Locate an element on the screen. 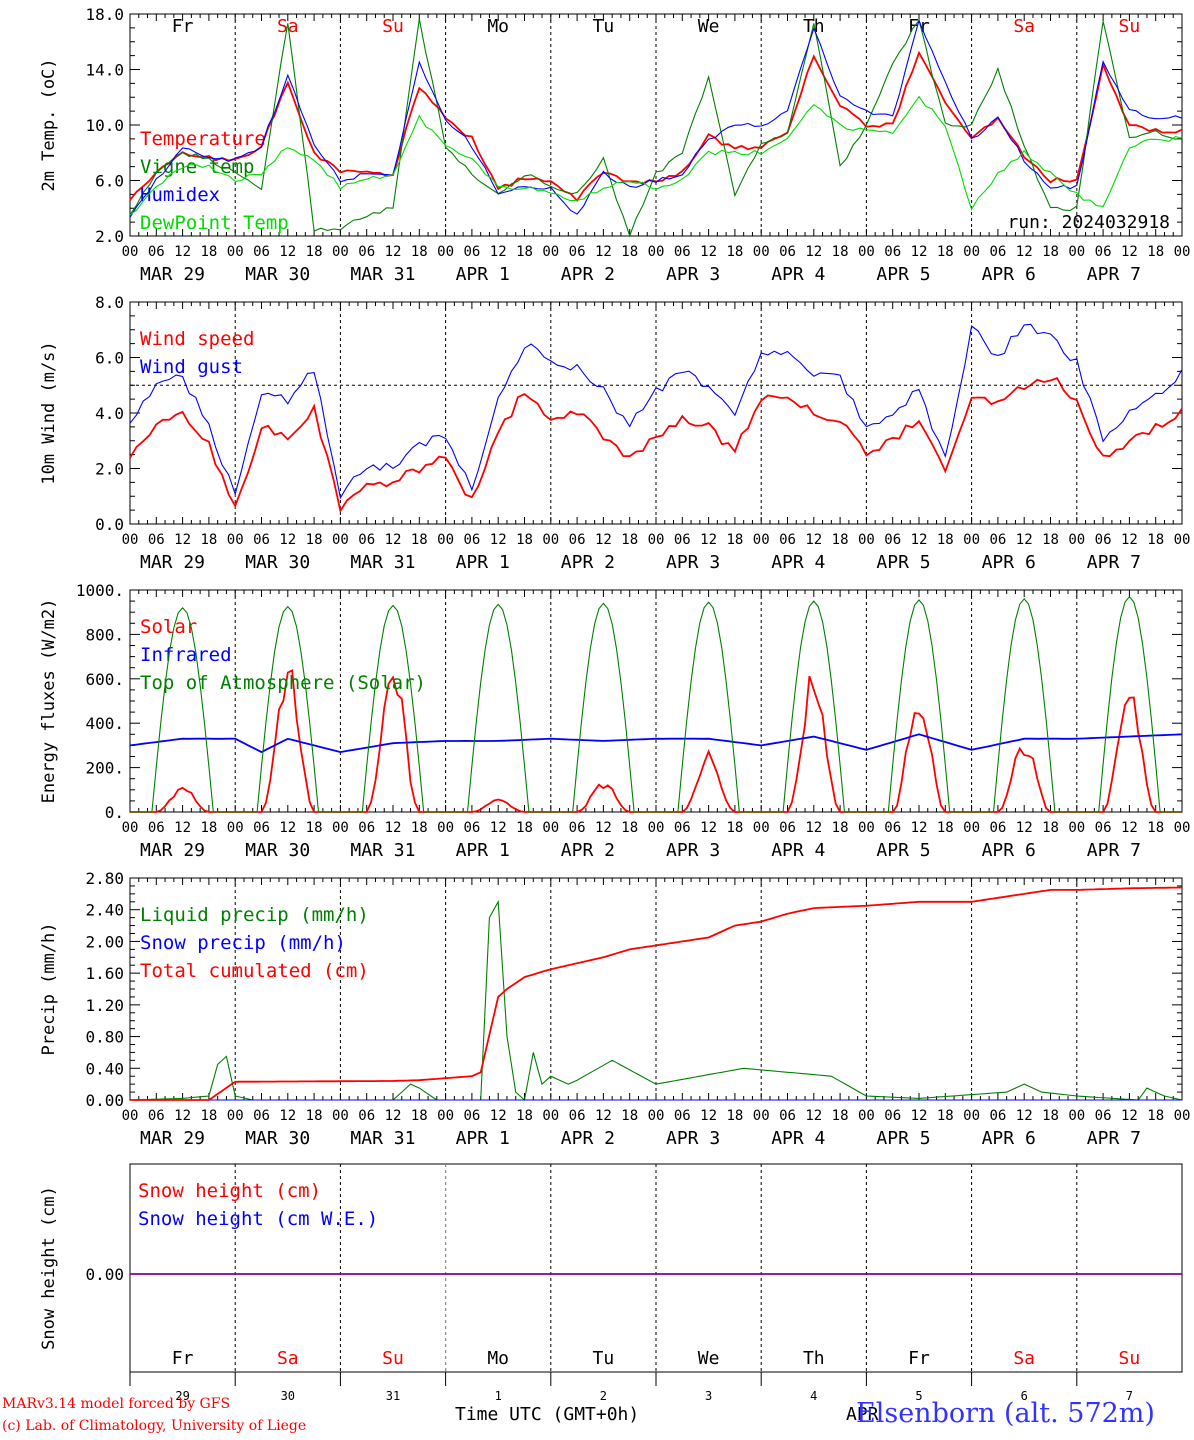  legend-liquid-precip-mm-h-: Liquid precip (mm/h) is located at coordinates (254, 915).